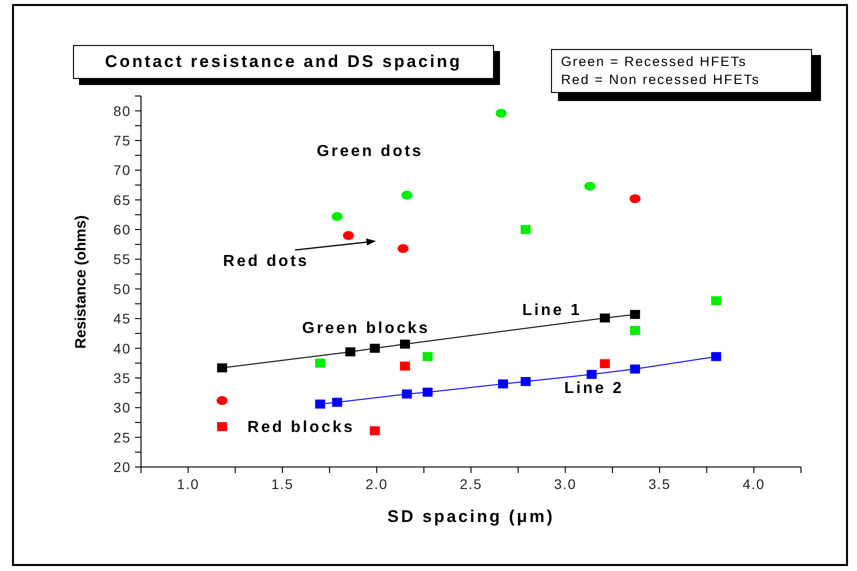 Image resolution: width=857 pixels, height=571 pixels. What do you see at coordinates (122, 288) in the screenshot?
I see `y-tick-label: 50` at bounding box center [122, 288].